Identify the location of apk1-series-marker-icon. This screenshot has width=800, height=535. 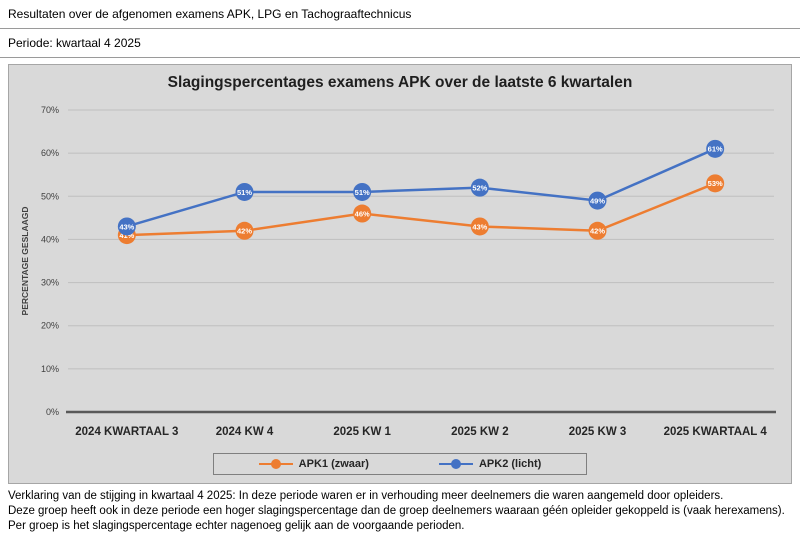
(275, 464).